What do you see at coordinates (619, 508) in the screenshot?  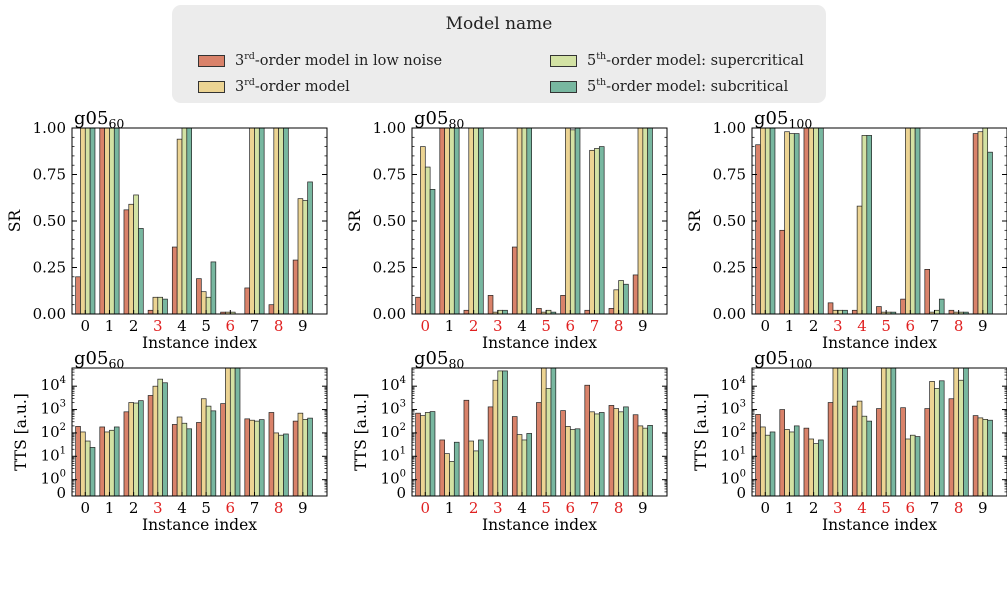 I see `x-tick-label: 8` at bounding box center [619, 508].